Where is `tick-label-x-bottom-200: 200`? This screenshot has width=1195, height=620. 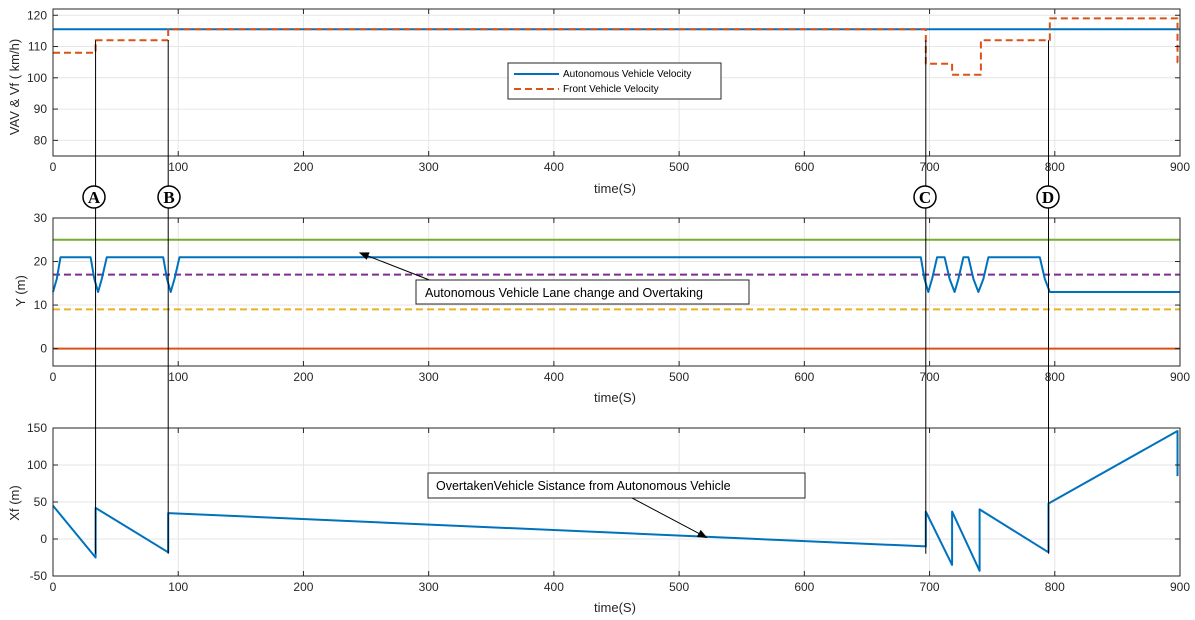
tick-label-x-bottom-200: 200 is located at coordinates (303, 587).